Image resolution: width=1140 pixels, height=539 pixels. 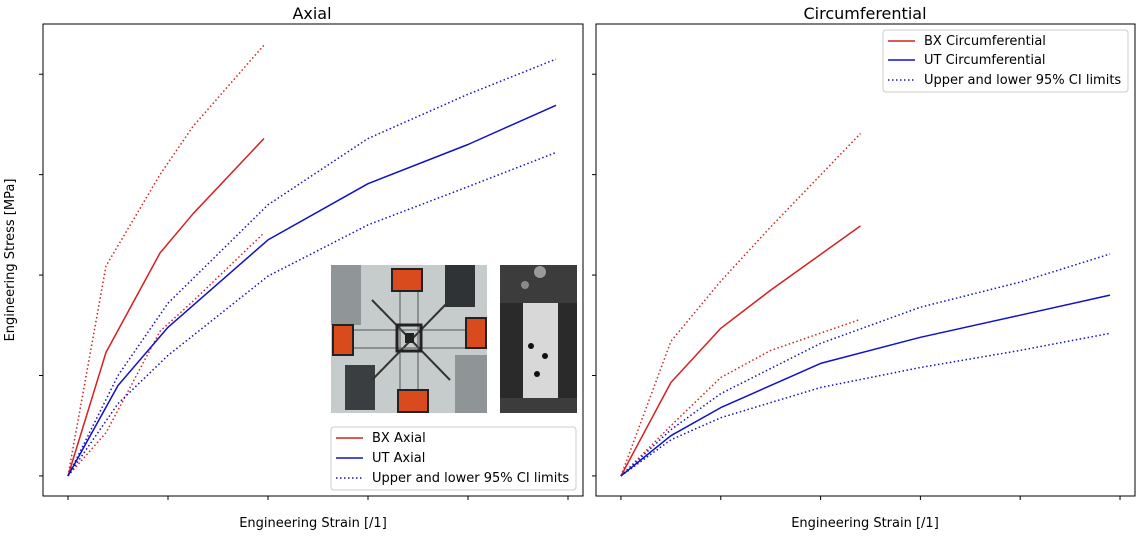 What do you see at coordinates (985, 60) in the screenshot?
I see `legend-label-ut-circumferential: UT Circumferential` at bounding box center [985, 60].